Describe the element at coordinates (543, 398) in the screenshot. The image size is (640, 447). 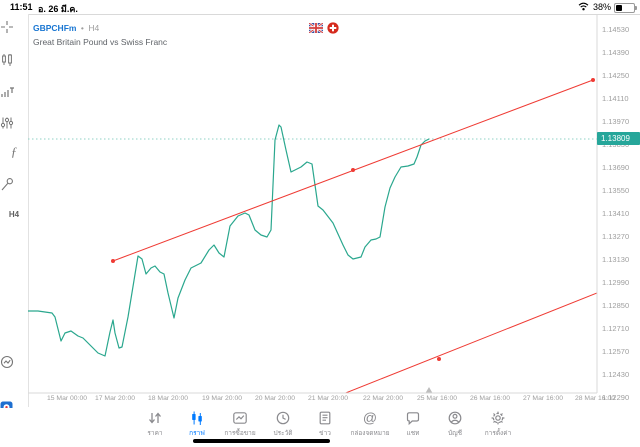
I see `time-tick-label: 27 Mar 16:00` at that location.